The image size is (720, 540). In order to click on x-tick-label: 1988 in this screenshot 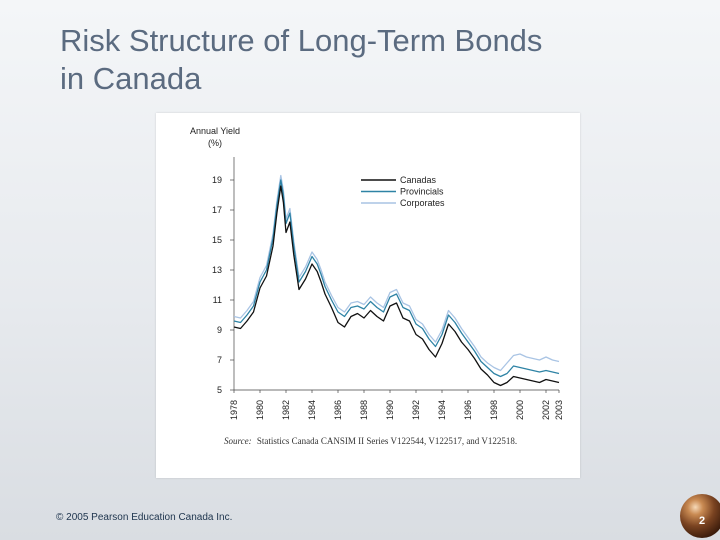, I will do `click(364, 410)`.